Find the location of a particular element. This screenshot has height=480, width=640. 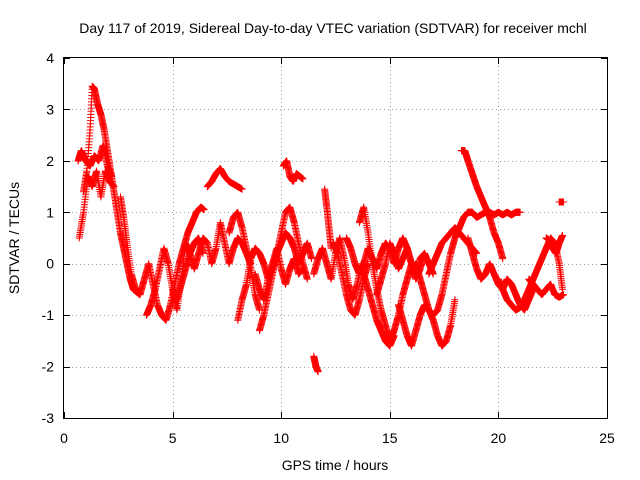

x-tick-label: 0 is located at coordinates (64, 438).